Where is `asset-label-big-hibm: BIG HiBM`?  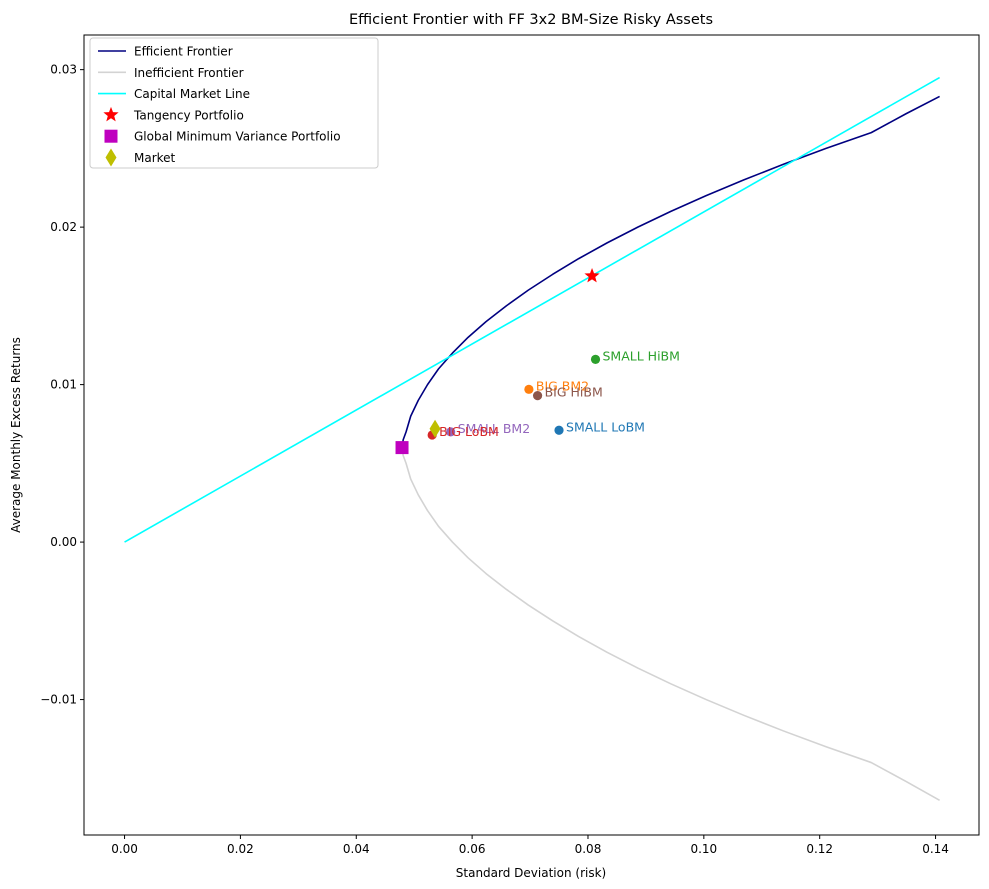 asset-label-big-hibm: BIG HiBM is located at coordinates (574, 392).